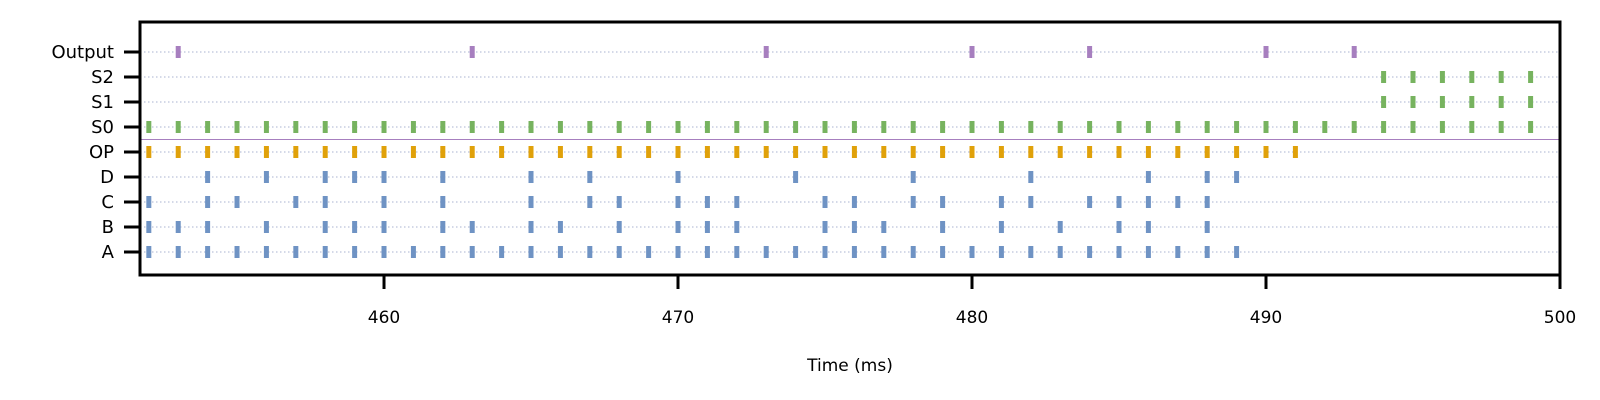 The height and width of the screenshot is (400, 1600). I want to click on y-tick-label-c: C, so click(107, 202).